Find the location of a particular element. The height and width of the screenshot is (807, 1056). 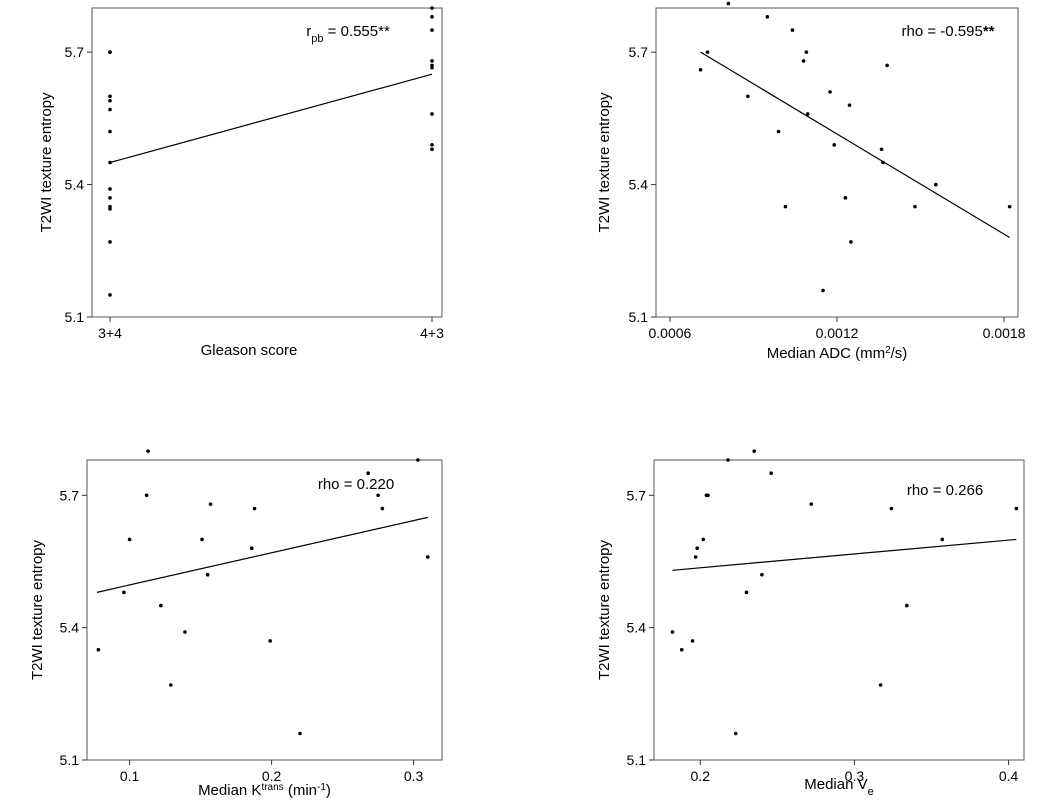

x-axis-label-part: 2 is located at coordinates (888, 350).